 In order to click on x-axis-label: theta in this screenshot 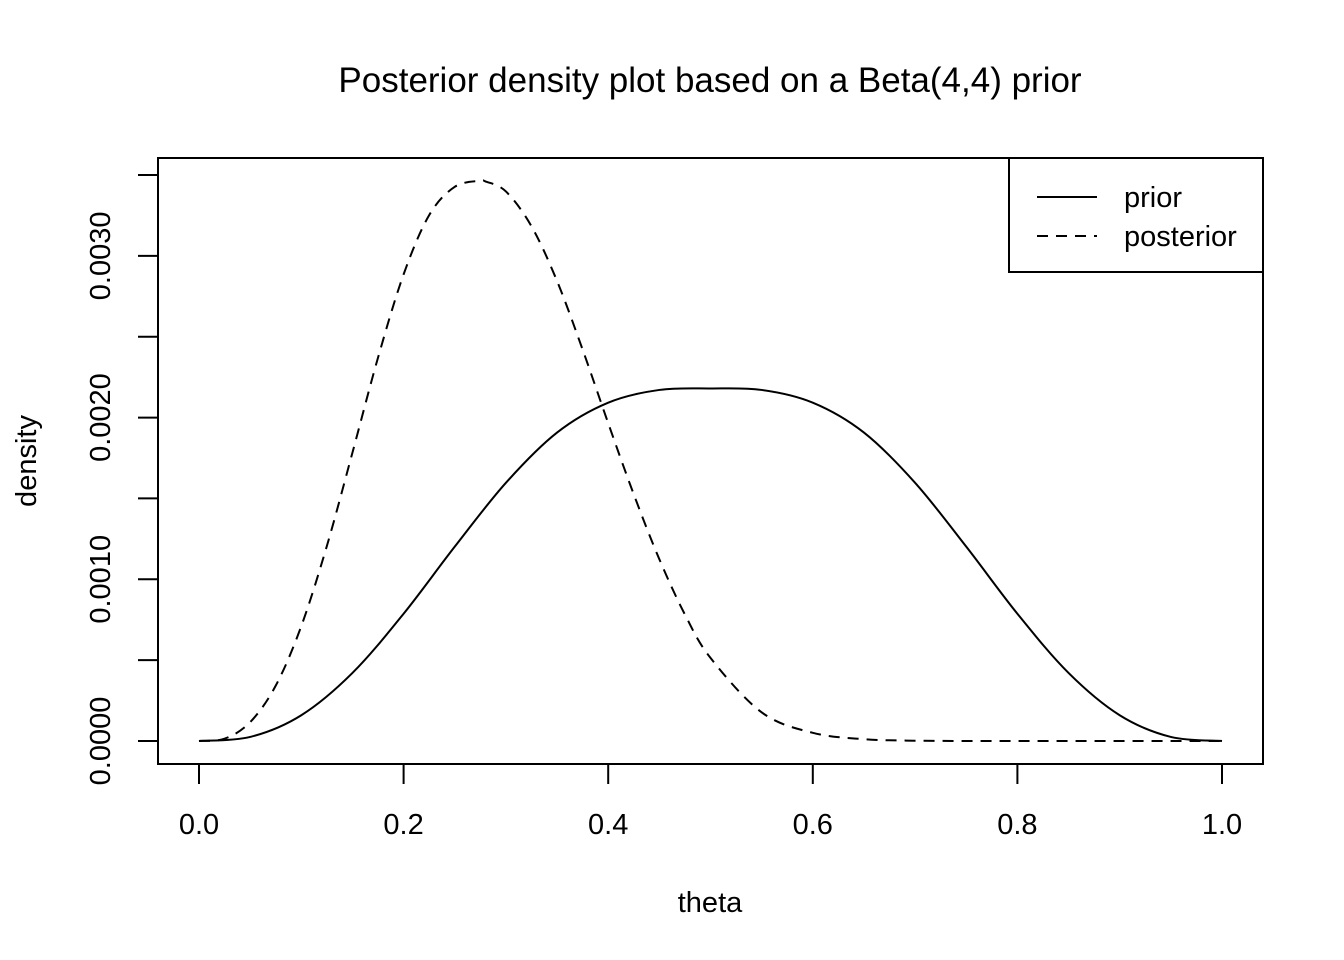, I will do `click(710, 903)`.